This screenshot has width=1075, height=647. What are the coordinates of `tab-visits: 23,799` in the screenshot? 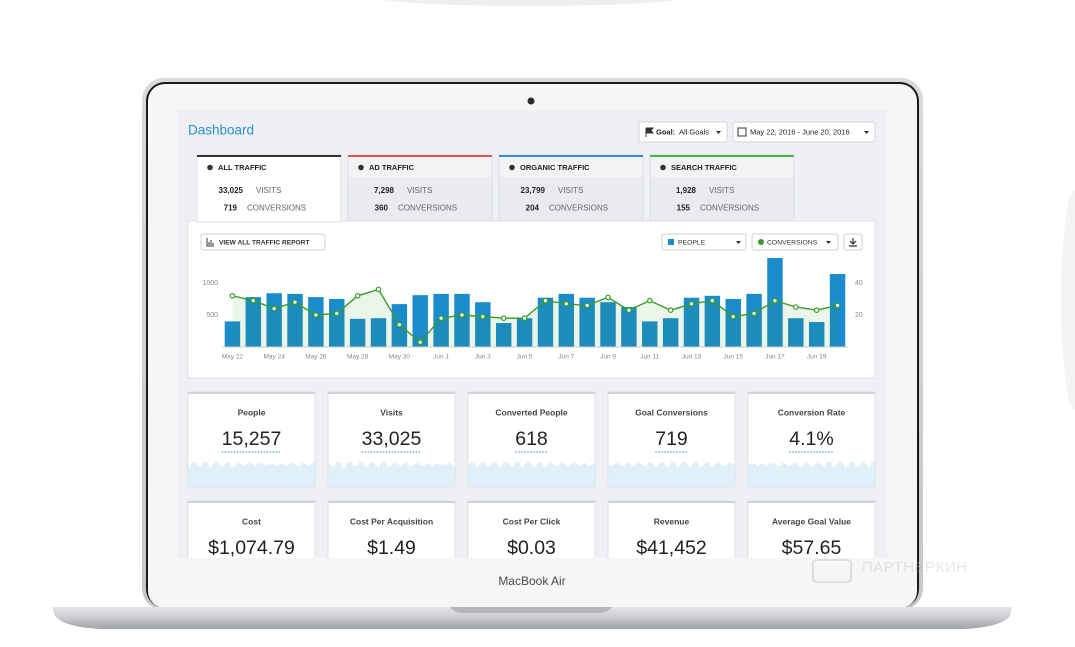 It's located at (533, 190).